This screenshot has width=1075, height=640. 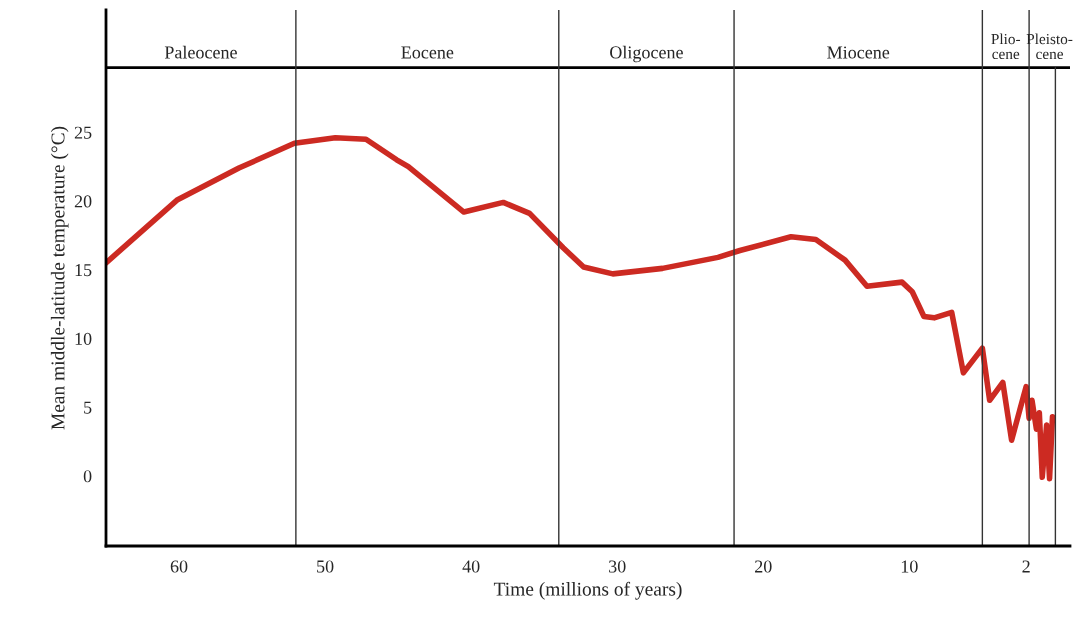 I want to click on y-tick-label: 15, so click(x=83, y=270).